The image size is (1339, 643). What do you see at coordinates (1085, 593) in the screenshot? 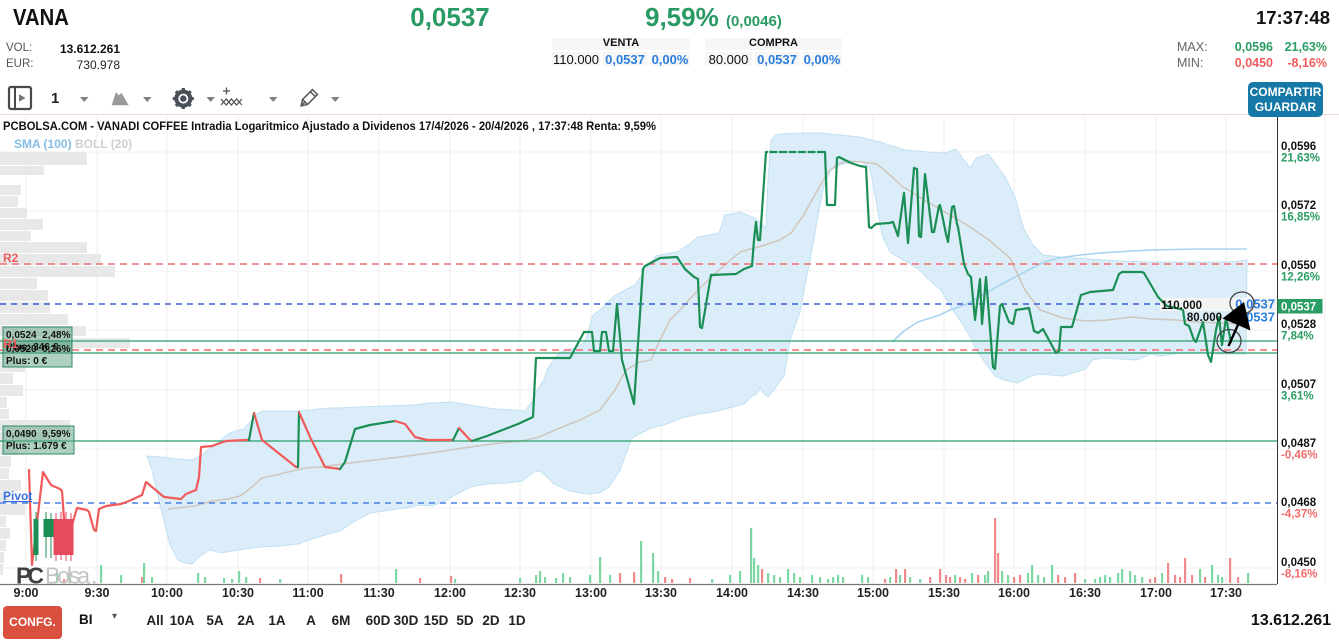
I see `svg-text: 16:30` at bounding box center [1085, 593].